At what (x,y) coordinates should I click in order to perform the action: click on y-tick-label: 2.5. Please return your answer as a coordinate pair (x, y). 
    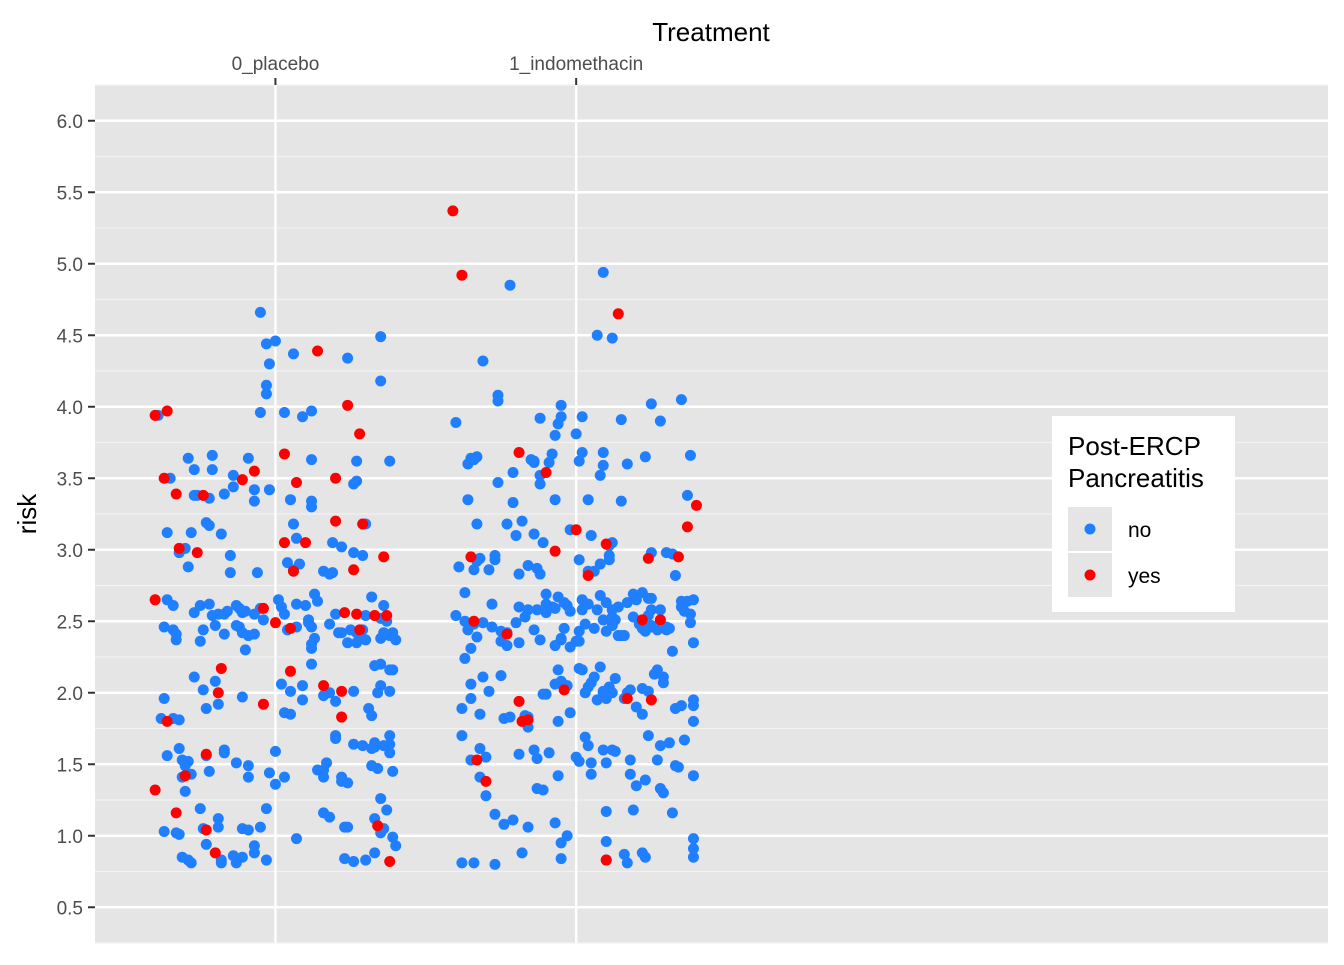
    Looking at the image, I should click on (70, 622).